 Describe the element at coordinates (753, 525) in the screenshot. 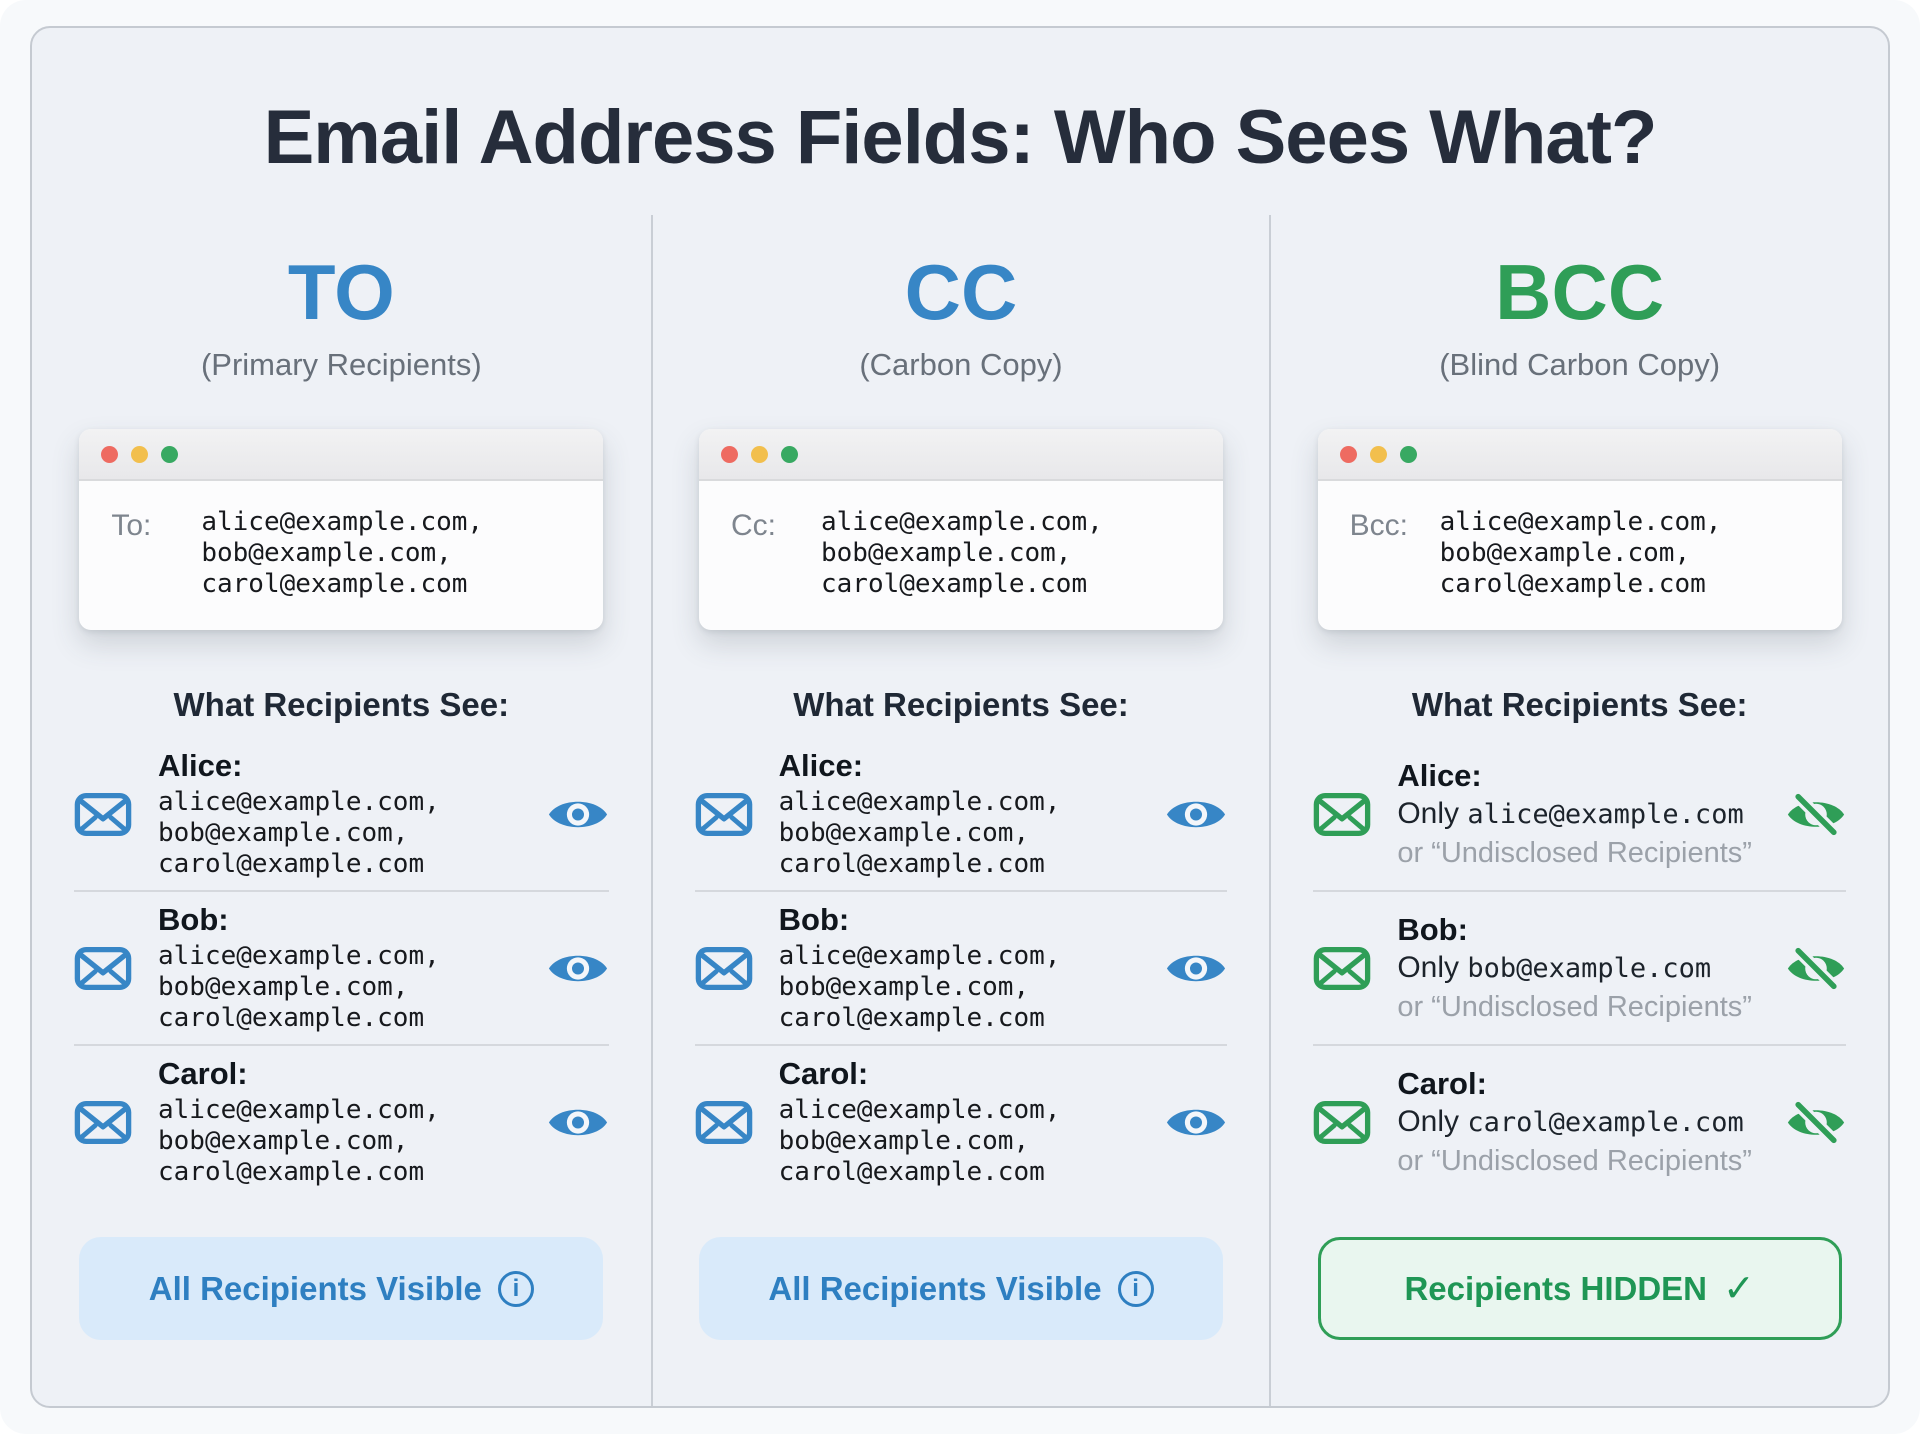

I see `cc-field-label: Cc:` at that location.